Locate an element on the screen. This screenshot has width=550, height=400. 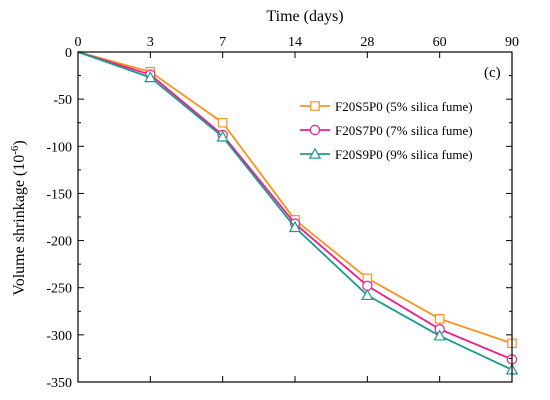
x-tick-label: 3 is located at coordinates (150, 42).